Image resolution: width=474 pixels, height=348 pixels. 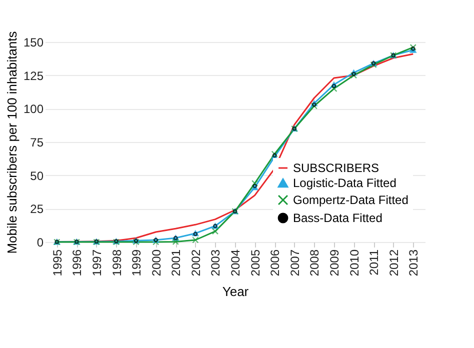 What do you see at coordinates (295, 262) in the screenshot?
I see `x-tick-label: 2007` at bounding box center [295, 262].